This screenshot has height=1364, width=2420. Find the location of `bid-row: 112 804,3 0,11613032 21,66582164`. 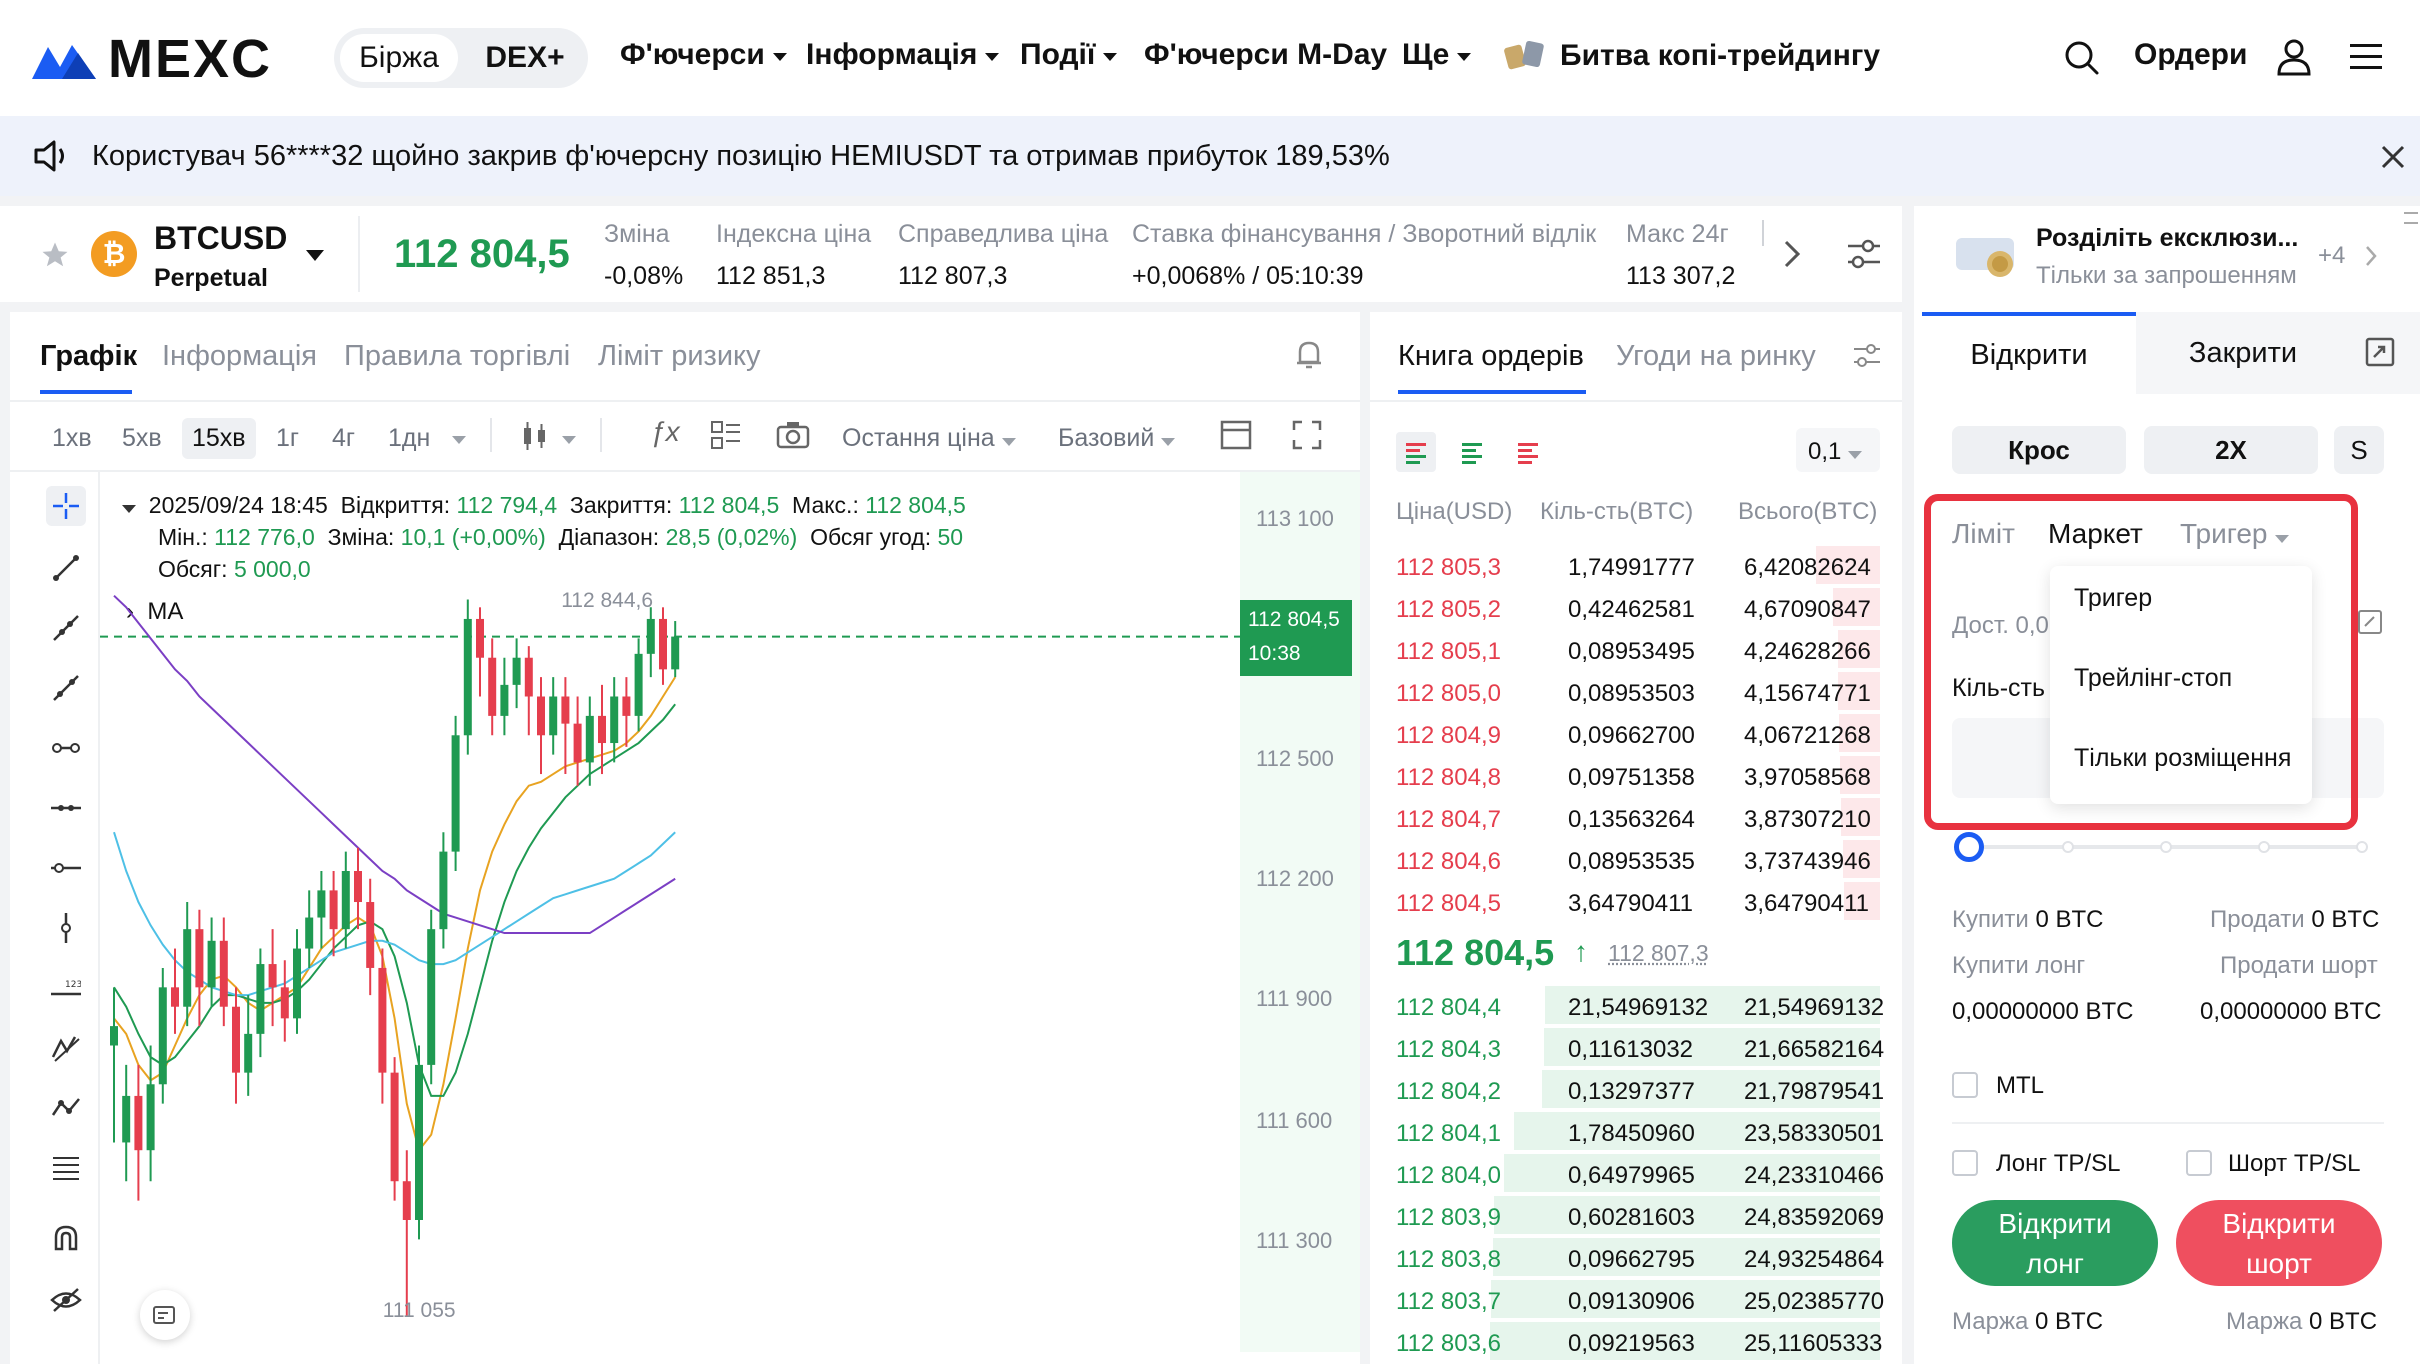

bid-row: 112 804,3 0,11613032 21,66582164 is located at coordinates (1640, 1049).